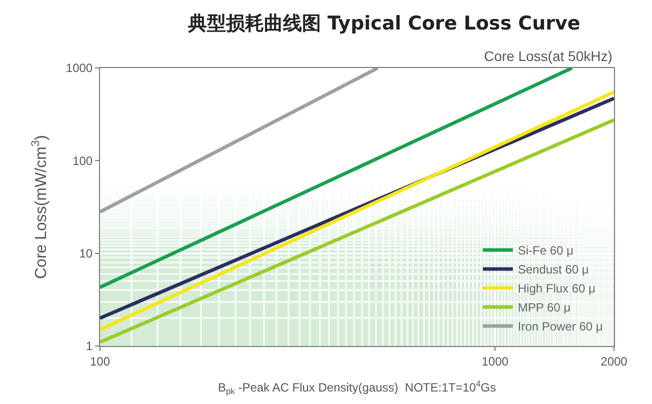  What do you see at coordinates (89, 346) in the screenshot?
I see `y-tick-label: 1` at bounding box center [89, 346].